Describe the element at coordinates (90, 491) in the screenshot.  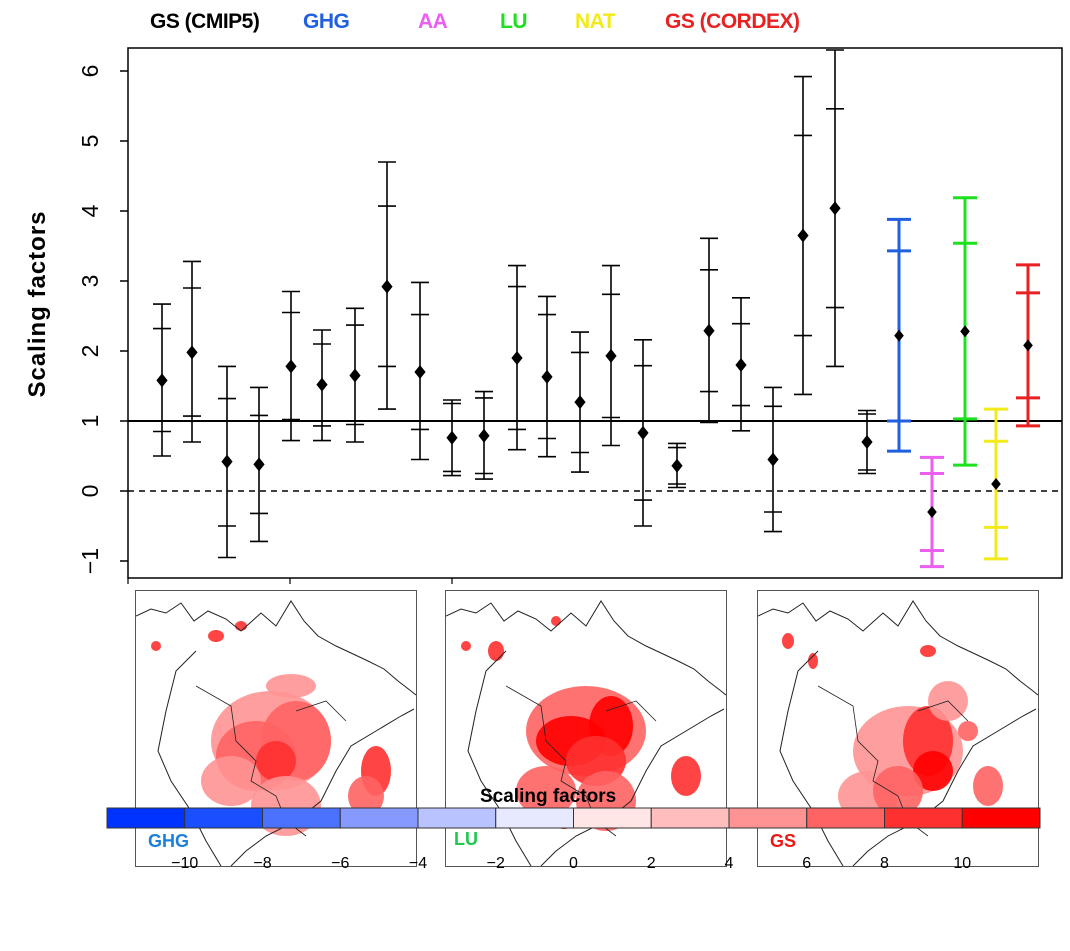
I see `y-tick-label: 0` at that location.